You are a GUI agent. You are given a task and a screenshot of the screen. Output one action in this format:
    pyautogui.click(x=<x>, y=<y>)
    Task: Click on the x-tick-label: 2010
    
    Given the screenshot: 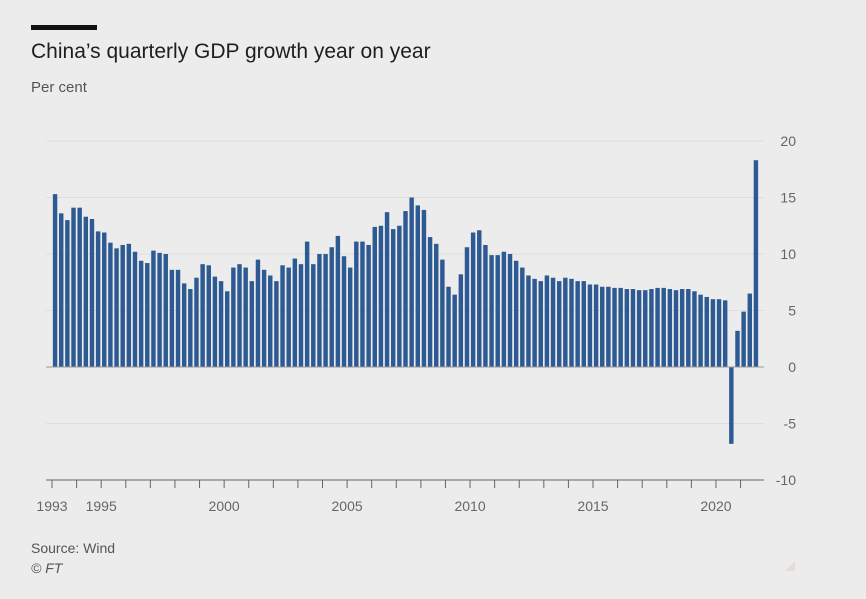 What is the action you would take?
    pyautogui.click(x=469, y=506)
    